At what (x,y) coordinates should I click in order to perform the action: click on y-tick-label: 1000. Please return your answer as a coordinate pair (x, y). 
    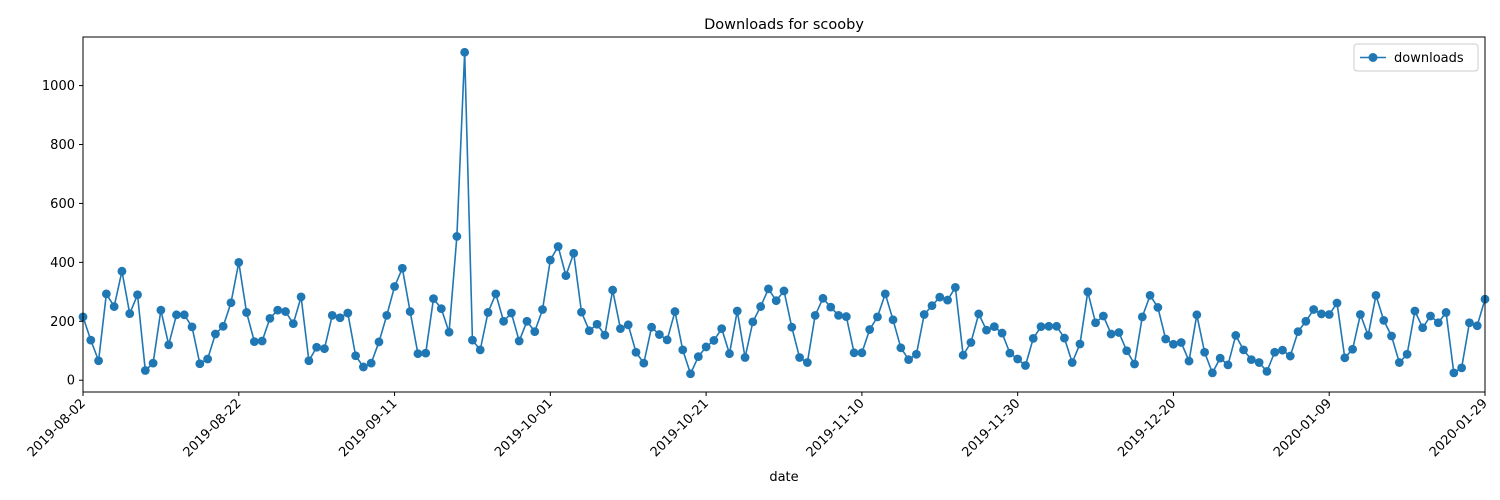
    Looking at the image, I should click on (58, 86).